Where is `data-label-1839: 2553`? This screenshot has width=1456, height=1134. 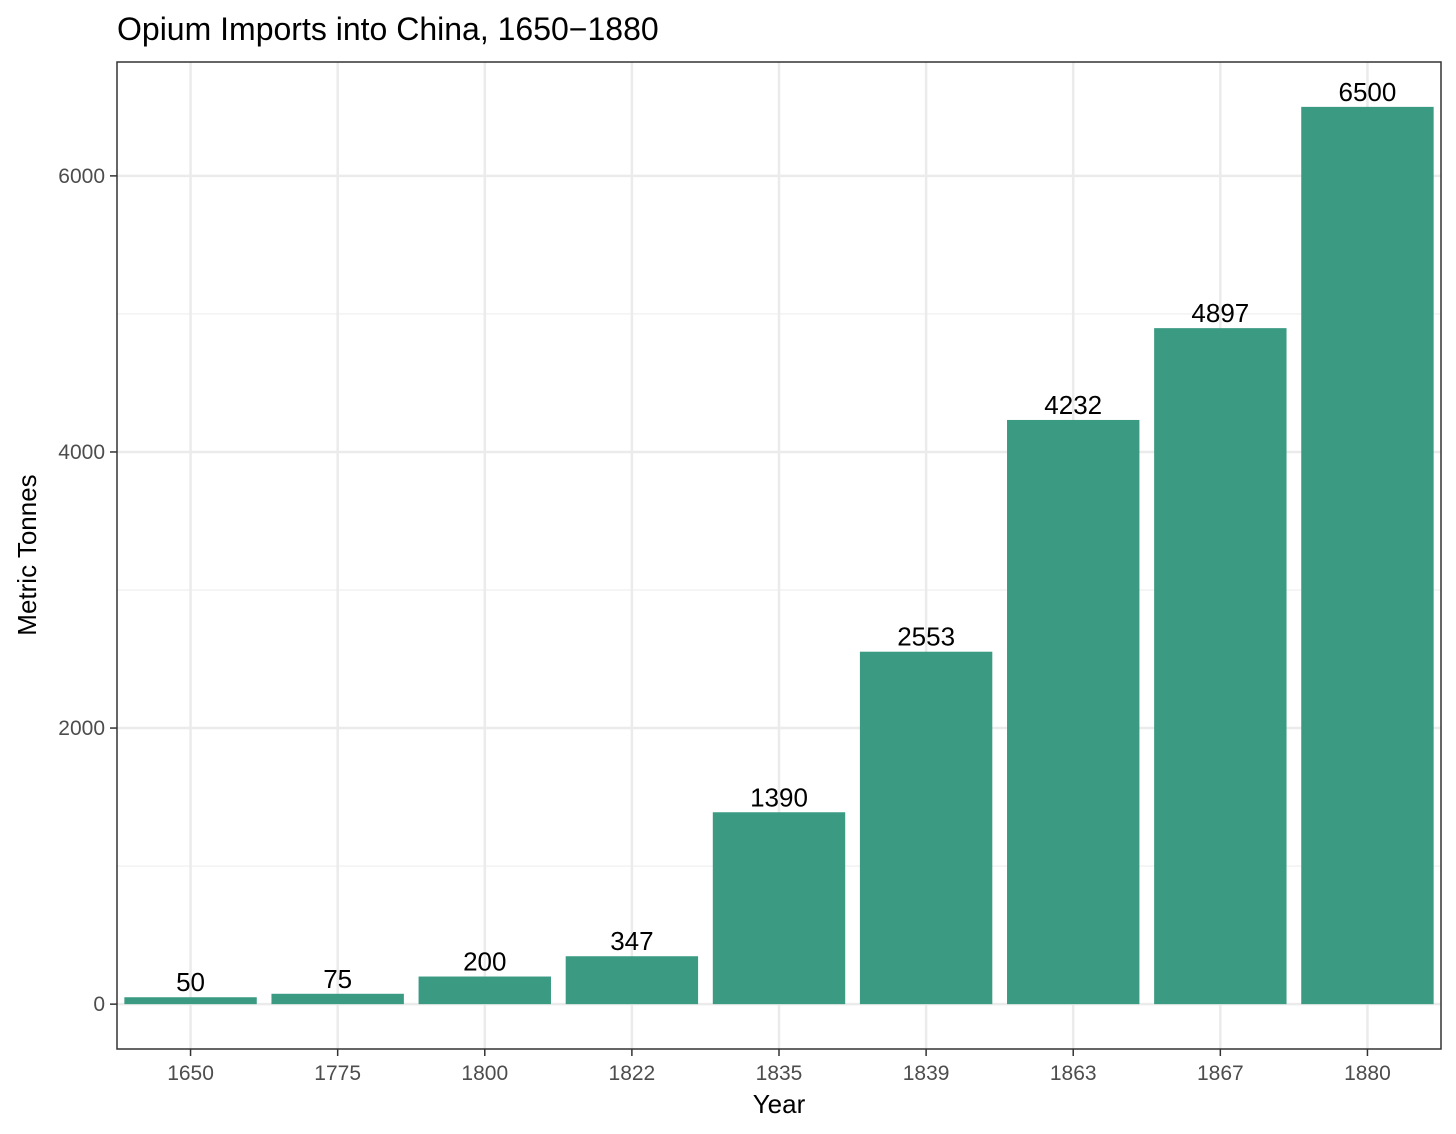
data-label-1839: 2553 is located at coordinates (926, 637).